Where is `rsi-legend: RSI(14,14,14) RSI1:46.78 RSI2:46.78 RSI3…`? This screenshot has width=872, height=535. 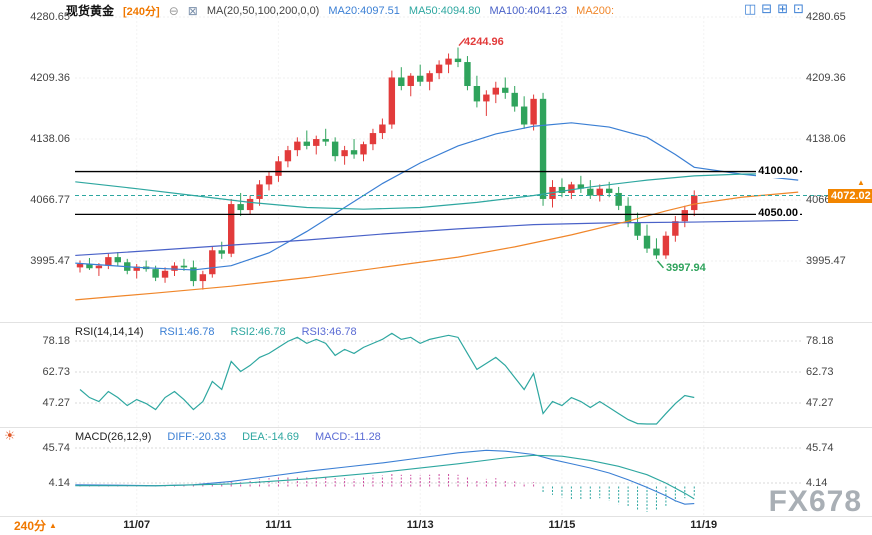
rsi-legend: RSI(14,14,14) RSI1:46.78 RSI2:46.78 RSI3… is located at coordinates (216, 332).